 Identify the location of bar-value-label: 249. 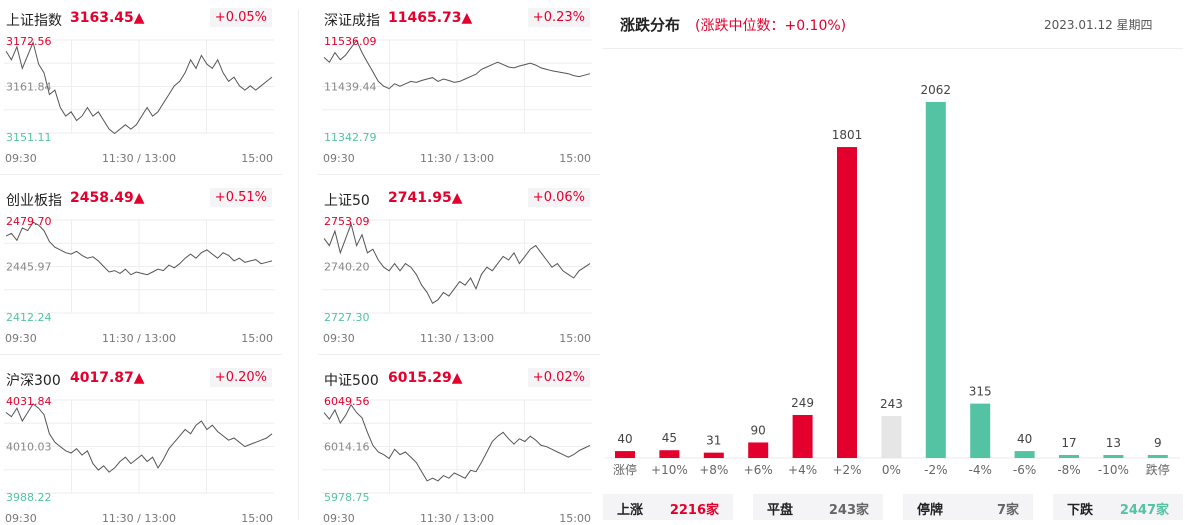
(802, 403).